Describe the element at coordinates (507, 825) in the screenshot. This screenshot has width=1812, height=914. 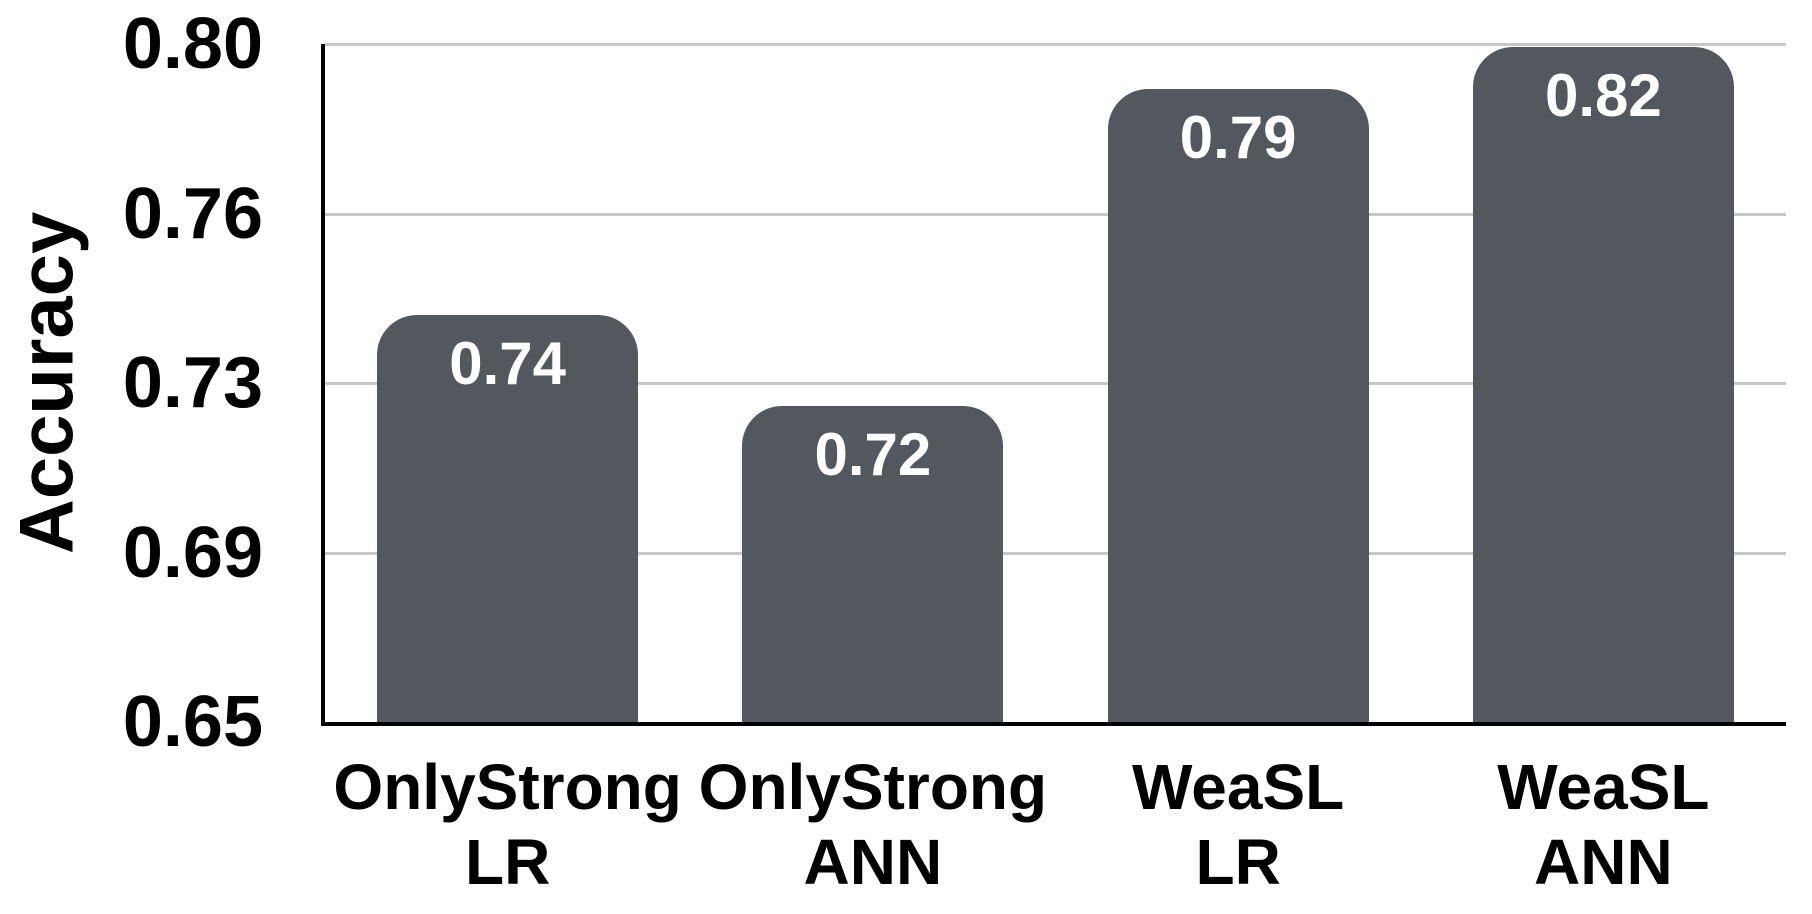
I see `x-tick-label-onlystrong-lr: OnlyStrong LR` at that location.